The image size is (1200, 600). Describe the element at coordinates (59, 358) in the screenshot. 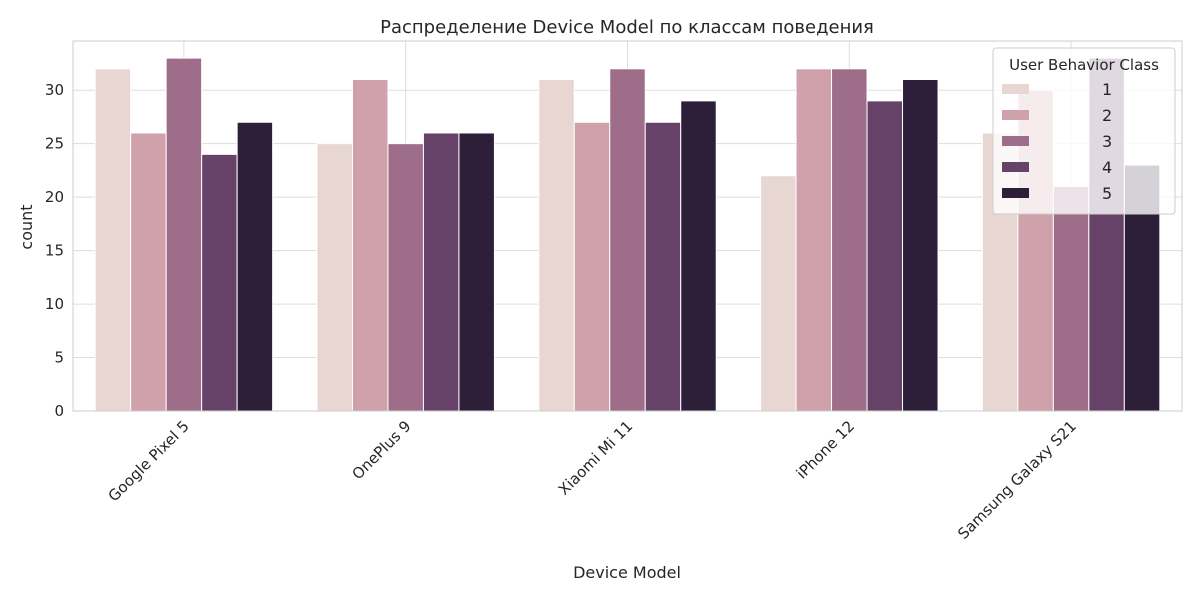

I see `y-tick-label: 5` at that location.